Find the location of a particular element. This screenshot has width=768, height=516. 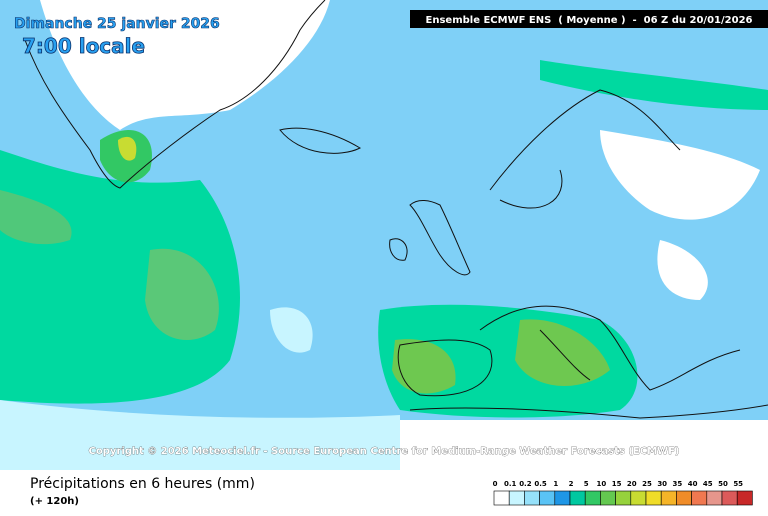

legend-label: 0 is located at coordinates (495, 484).